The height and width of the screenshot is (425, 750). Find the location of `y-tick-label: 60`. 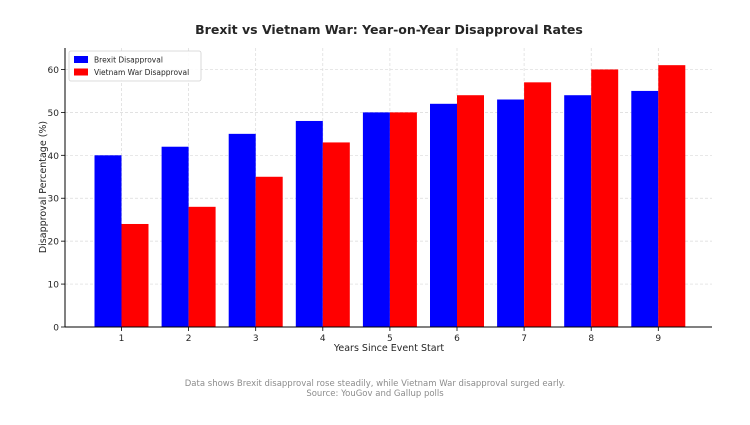

y-tick-label: 60 is located at coordinates (54, 71).